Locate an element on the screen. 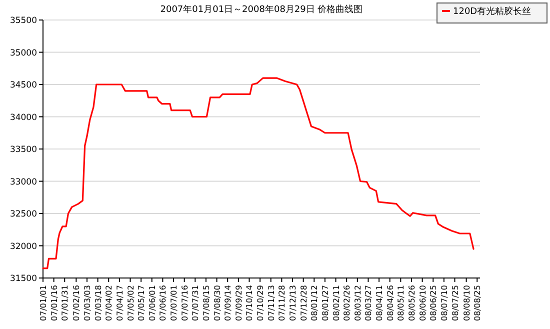  x-tick-label: 07/09/29 is located at coordinates (239, 303).